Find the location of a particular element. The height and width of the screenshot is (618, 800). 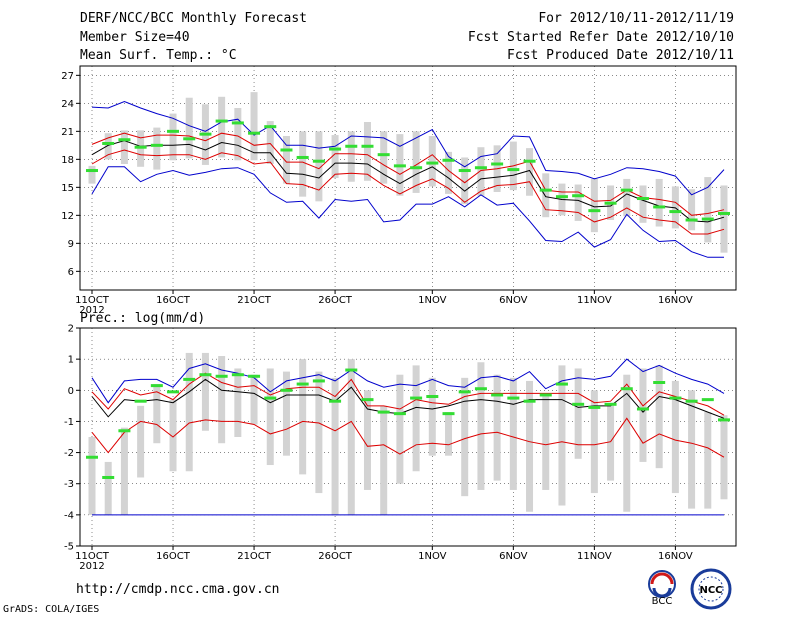

y-tick-label: 9 is located at coordinates (71, 244).